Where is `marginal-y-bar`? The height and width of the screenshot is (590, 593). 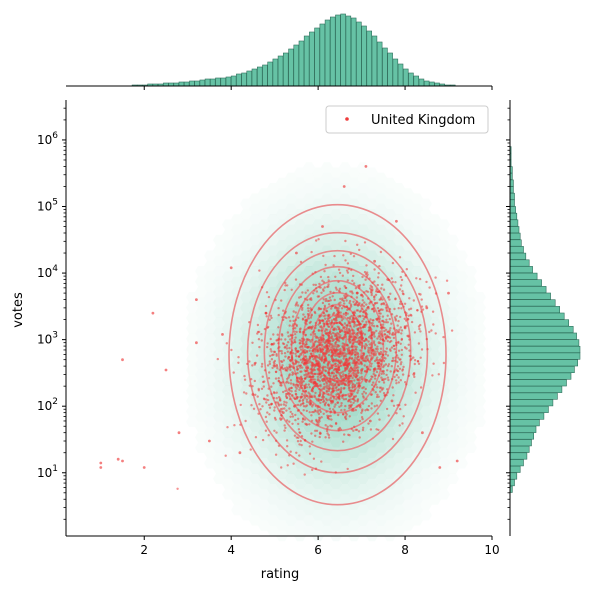
marginal-y-bar is located at coordinates (527, 416).